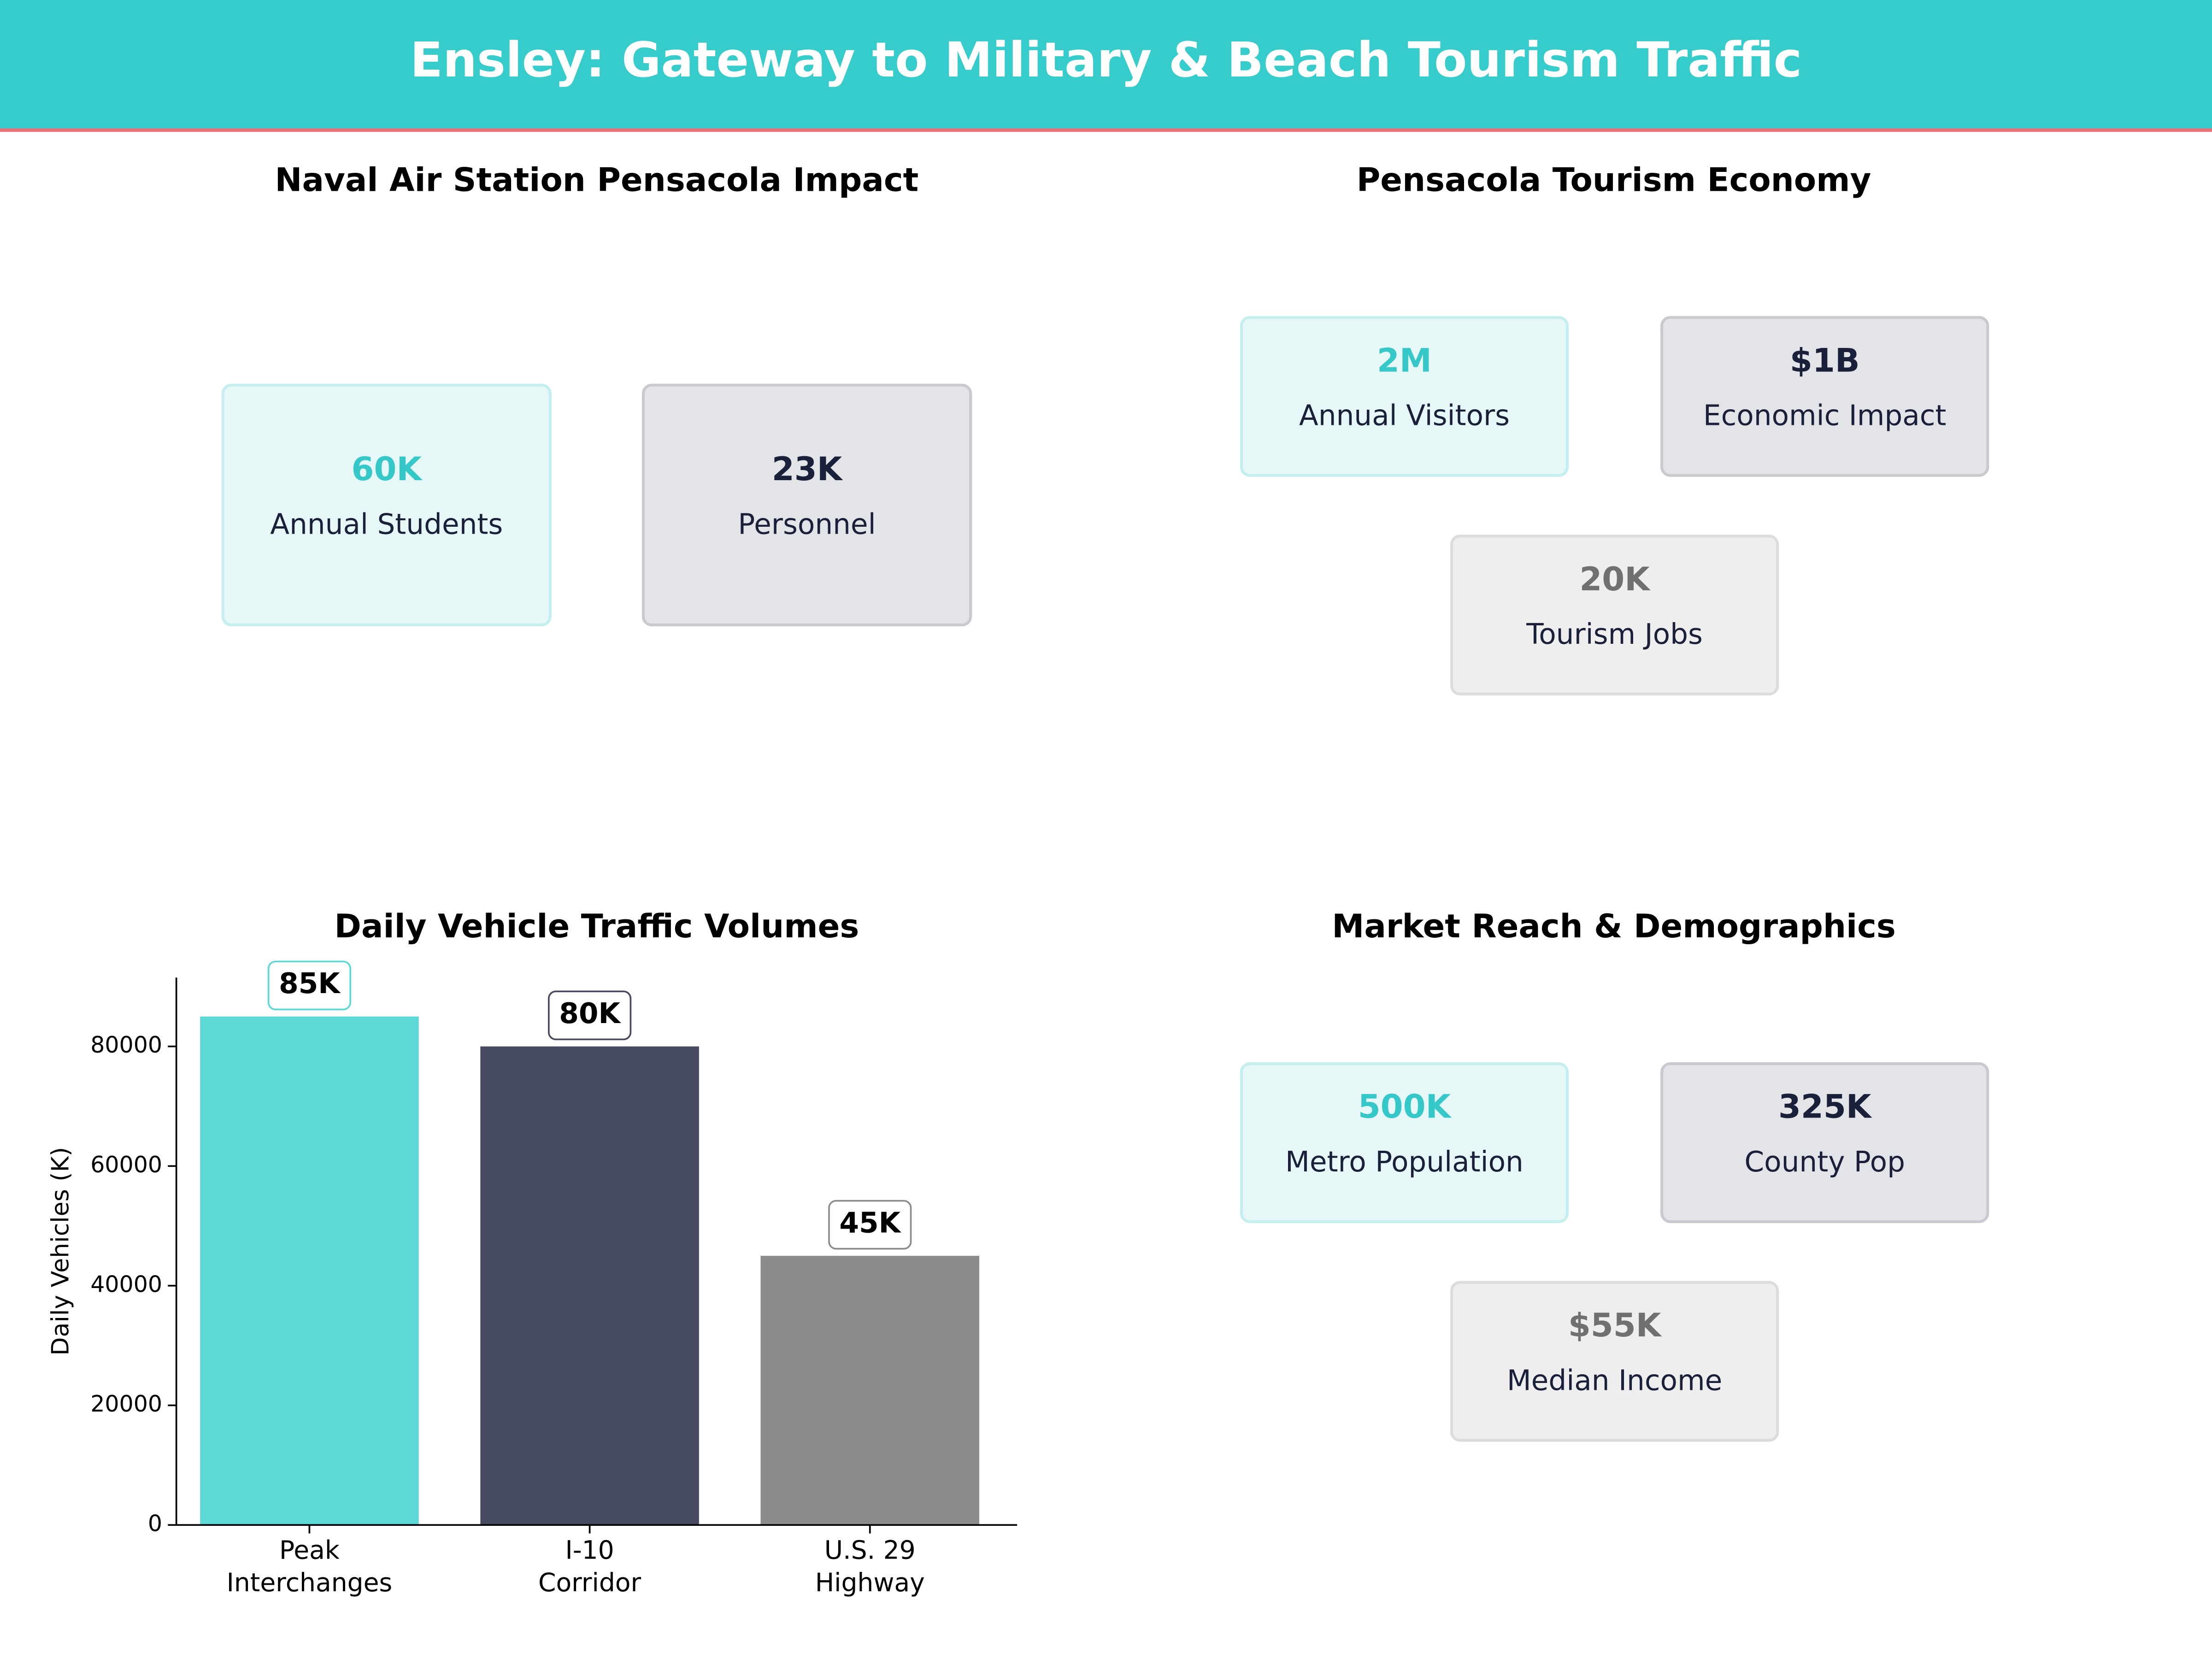 This screenshot has width=2212, height=1659. I want to click on value-label: 85K, so click(310, 983).